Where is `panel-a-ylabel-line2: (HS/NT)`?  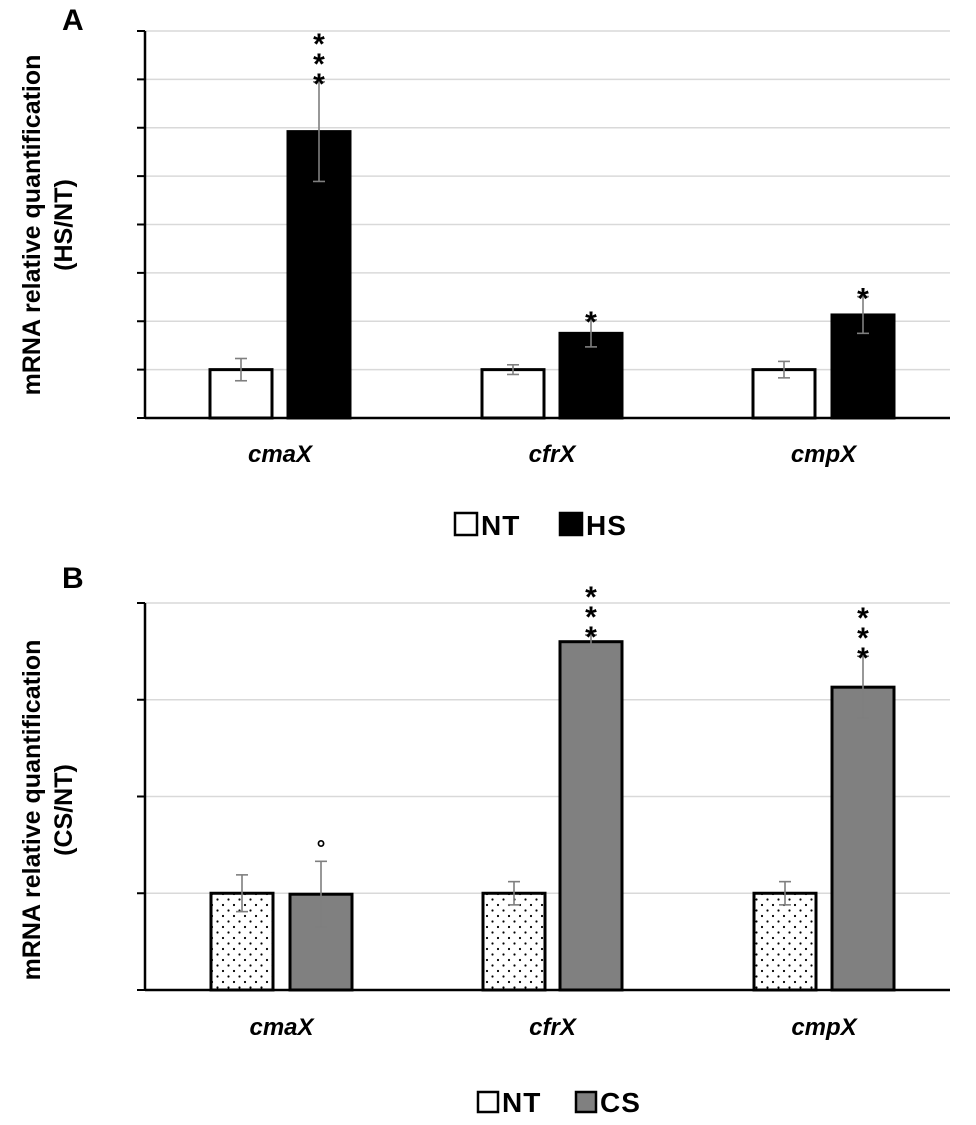 panel-a-ylabel-line2: (HS/NT) is located at coordinates (64, 225).